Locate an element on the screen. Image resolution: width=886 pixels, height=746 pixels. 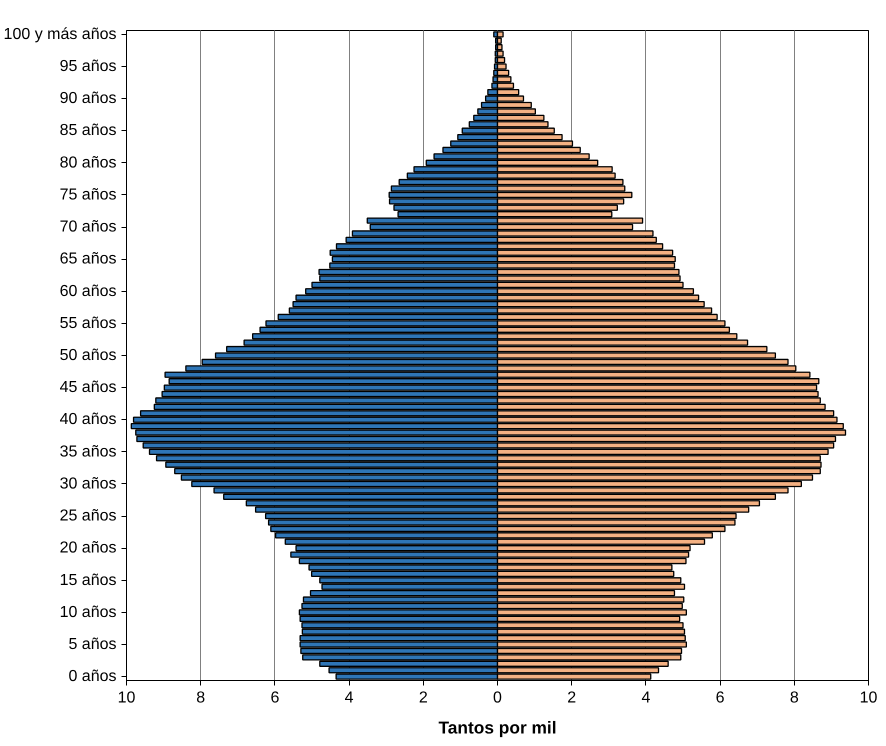
y-tick-label: 25 años is located at coordinates (88, 516).